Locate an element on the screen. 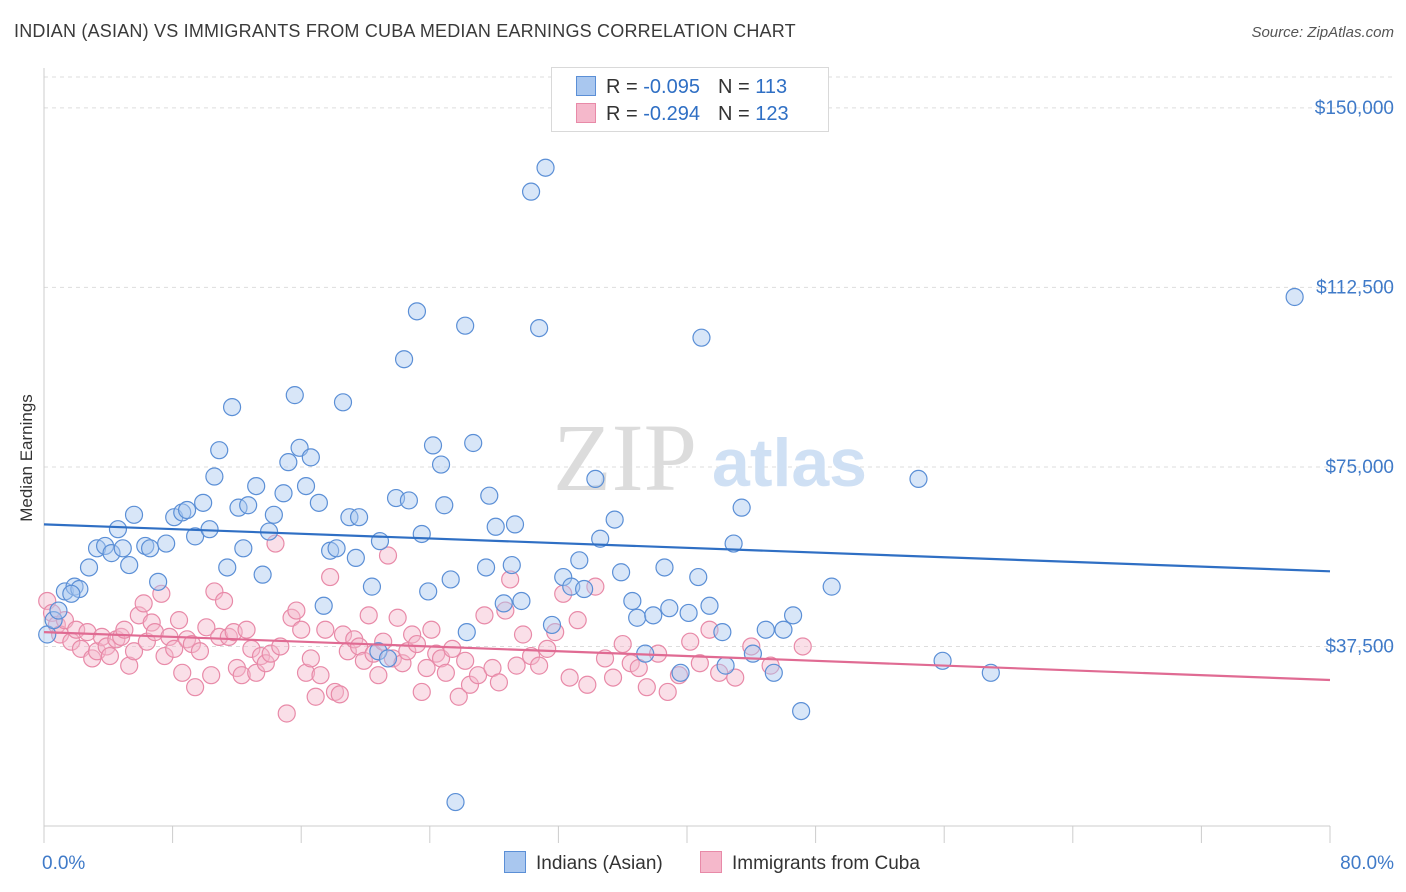  legend-n-label: N = is located at coordinates (736, 114).